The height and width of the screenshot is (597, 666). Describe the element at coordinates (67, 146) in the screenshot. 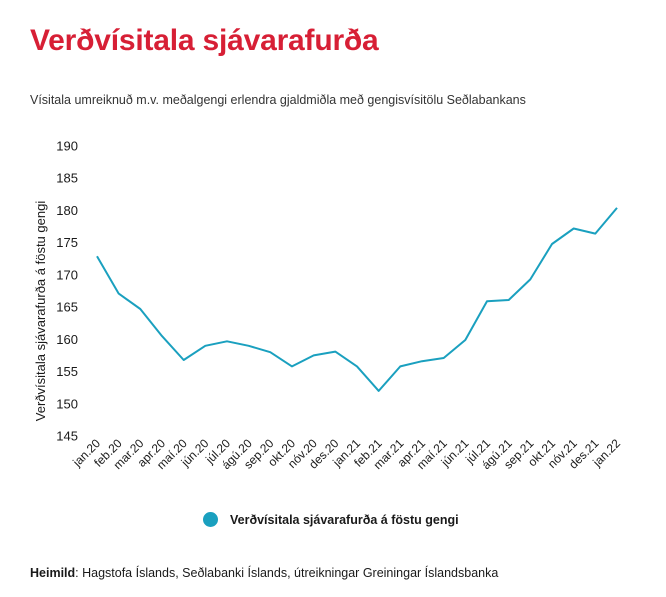

I see `y-tick-label: 190` at that location.